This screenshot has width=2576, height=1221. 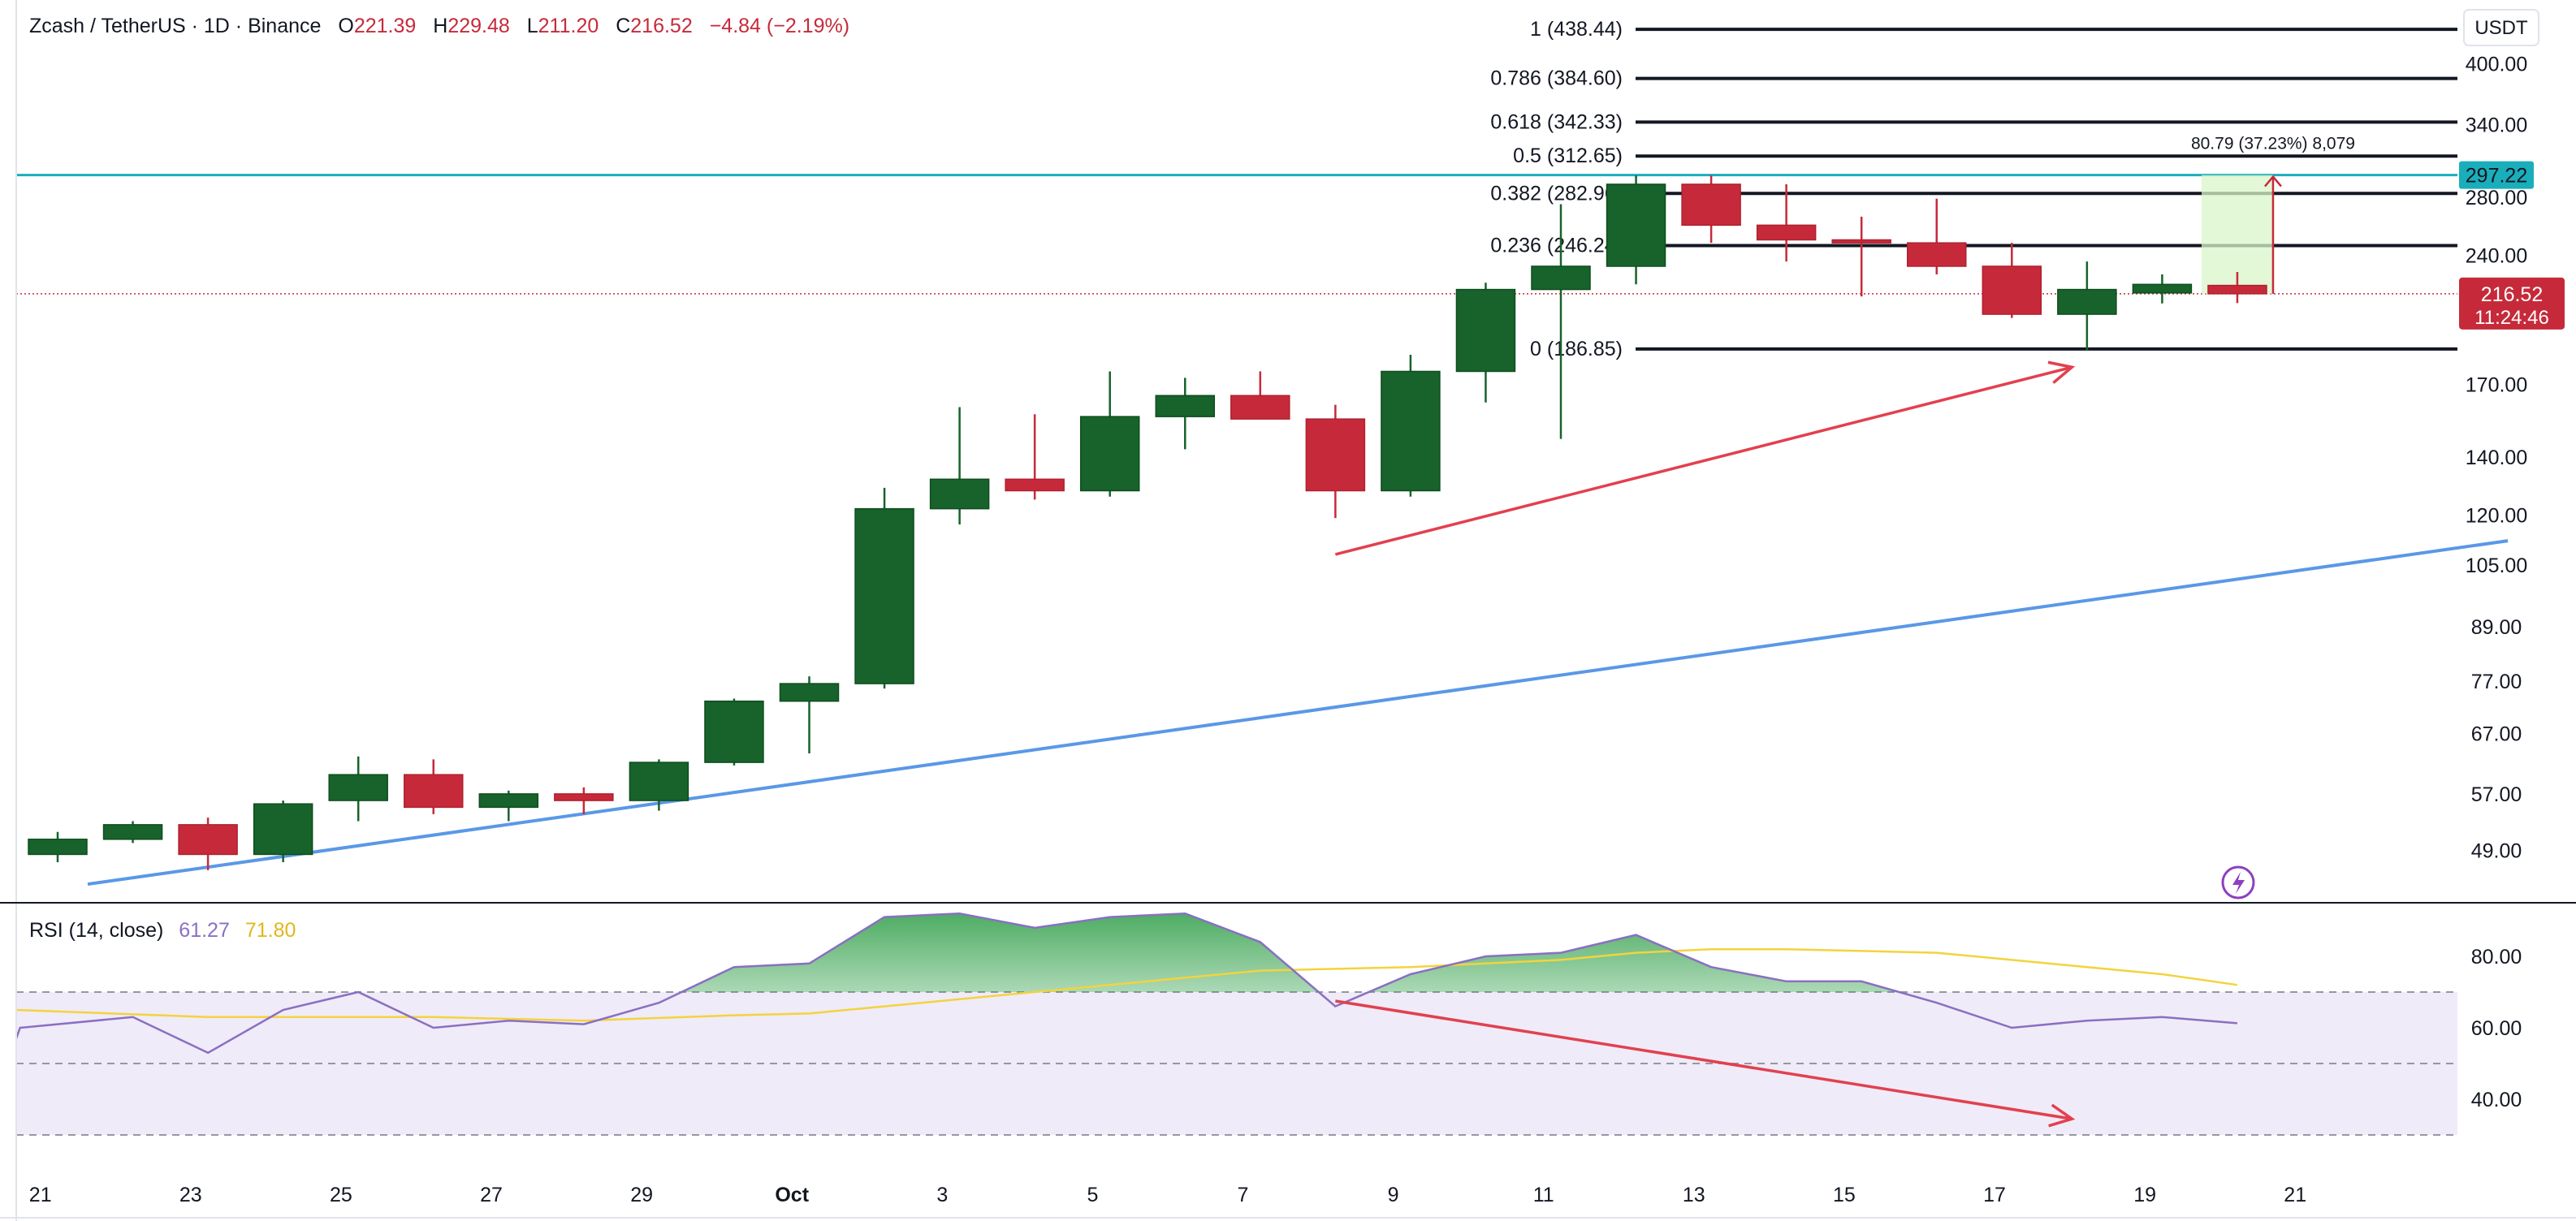 I want to click on date-axis-label: 17, so click(x=1995, y=1195).